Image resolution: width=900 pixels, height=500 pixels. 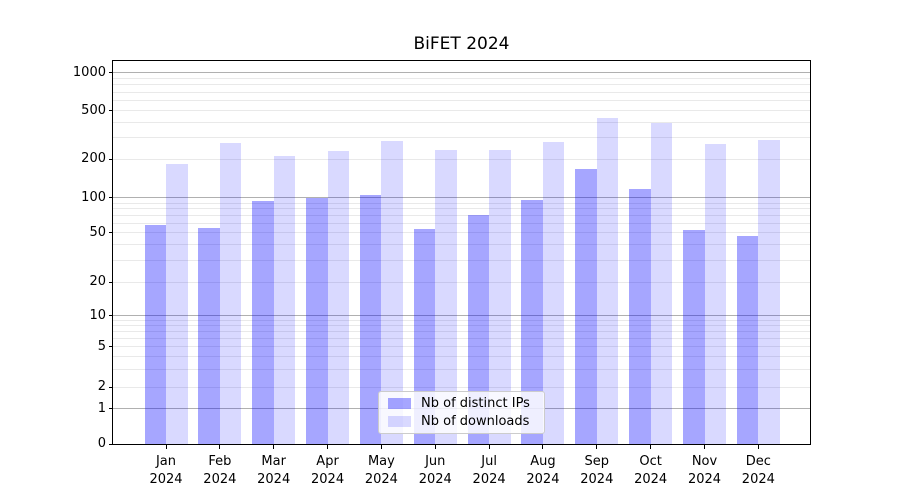 What do you see at coordinates (101, 386) in the screenshot?
I see `y-tick-label-2: 2` at bounding box center [101, 386].